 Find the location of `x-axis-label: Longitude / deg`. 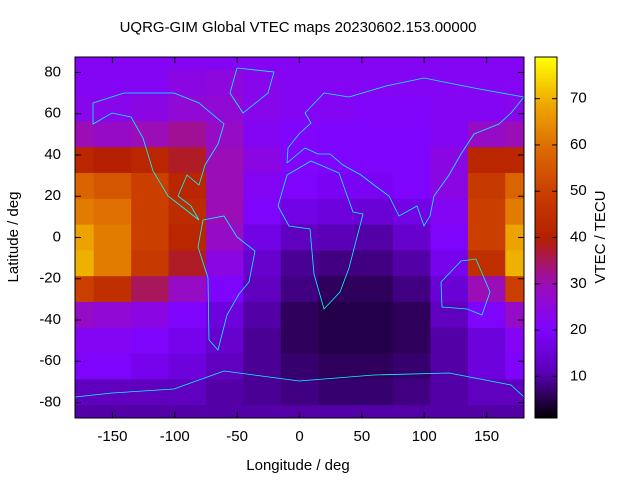

x-axis-label: Longitude / deg is located at coordinates (297, 465).